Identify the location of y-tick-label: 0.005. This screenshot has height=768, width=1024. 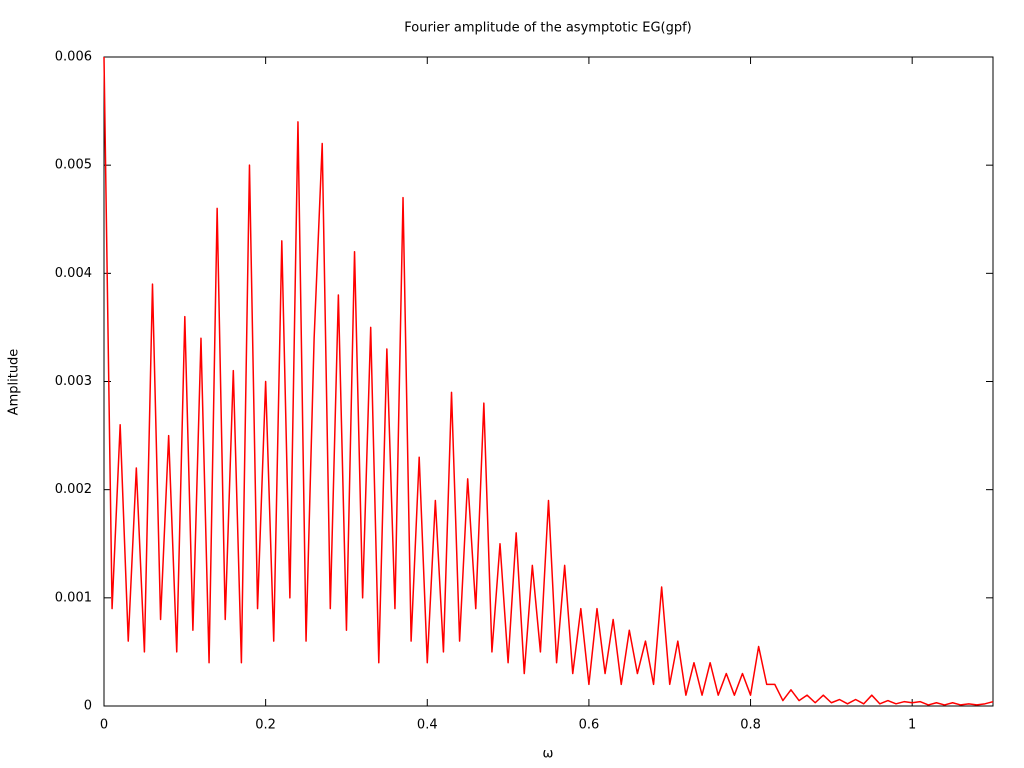
(73, 165).